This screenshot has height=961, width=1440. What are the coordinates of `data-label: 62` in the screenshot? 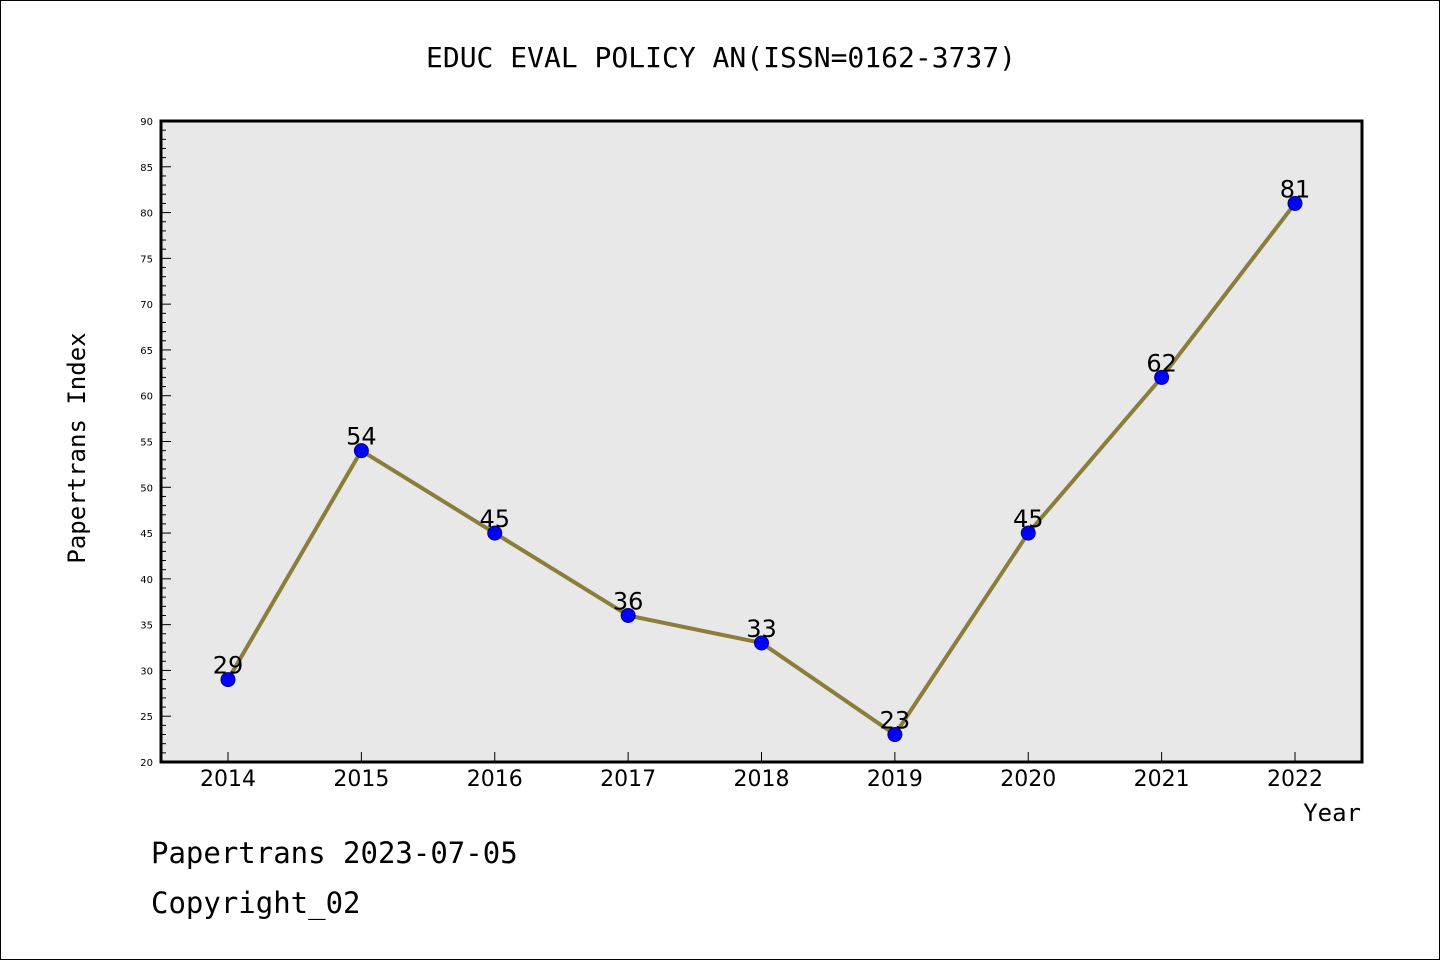 It's located at (1161, 363).